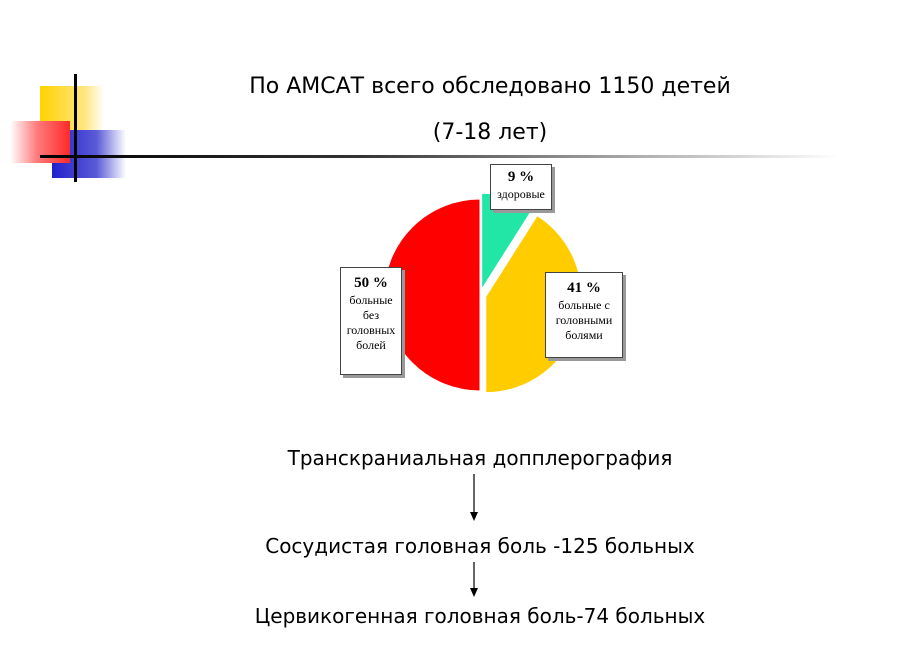 Image resolution: width=900 pixels, height=665 pixels. Describe the element at coordinates (440, 156) in the screenshot. I see `title-divider` at that location.